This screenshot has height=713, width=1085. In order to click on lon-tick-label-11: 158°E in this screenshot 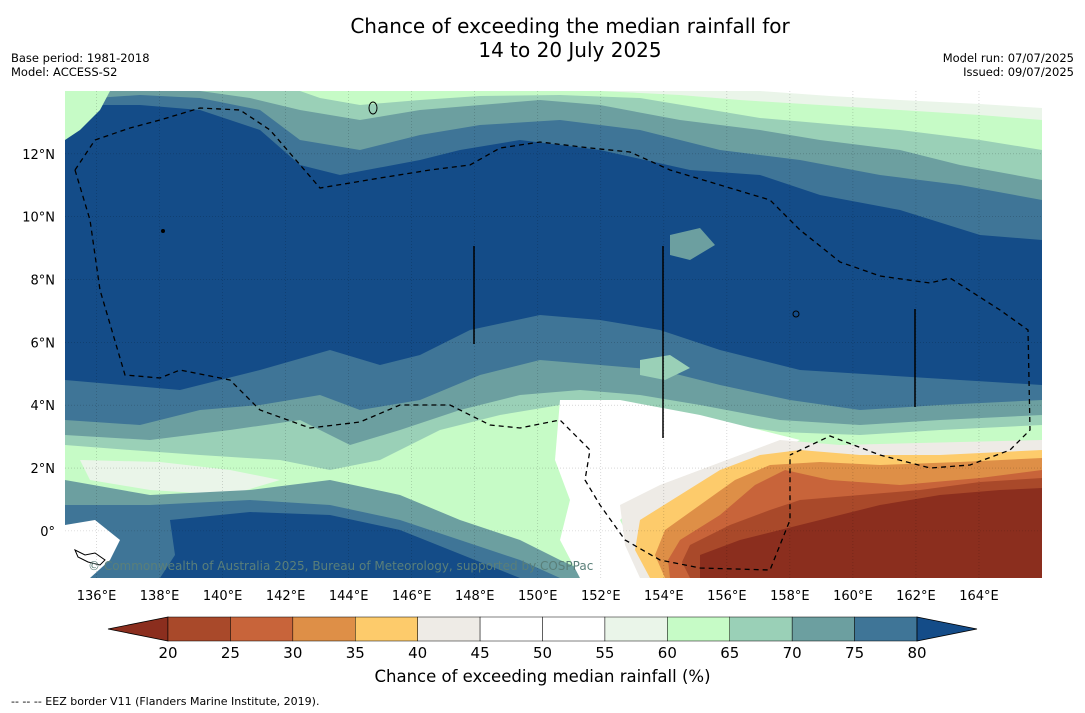, I will do `click(790, 596)`.